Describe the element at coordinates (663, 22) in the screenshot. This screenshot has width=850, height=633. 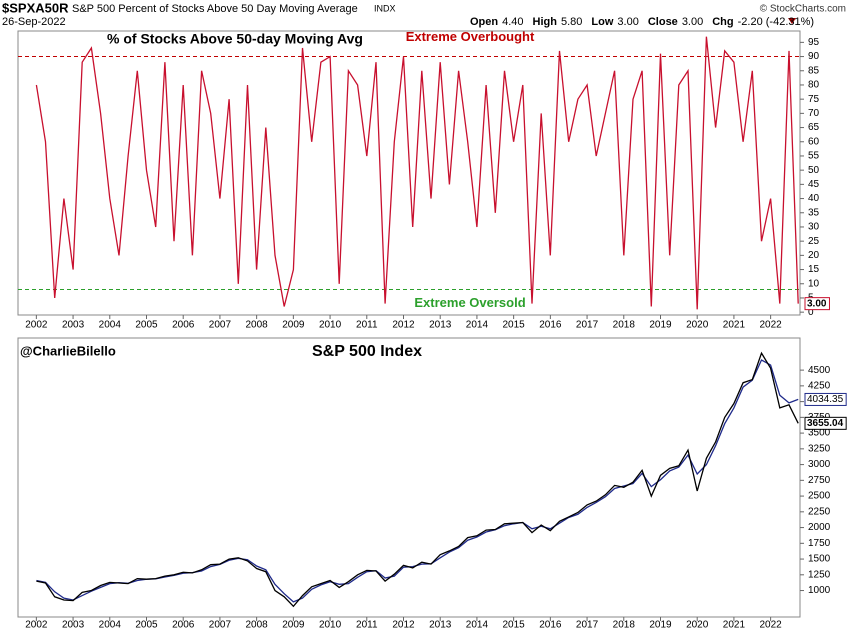
I see `quote-label: Close` at that location.